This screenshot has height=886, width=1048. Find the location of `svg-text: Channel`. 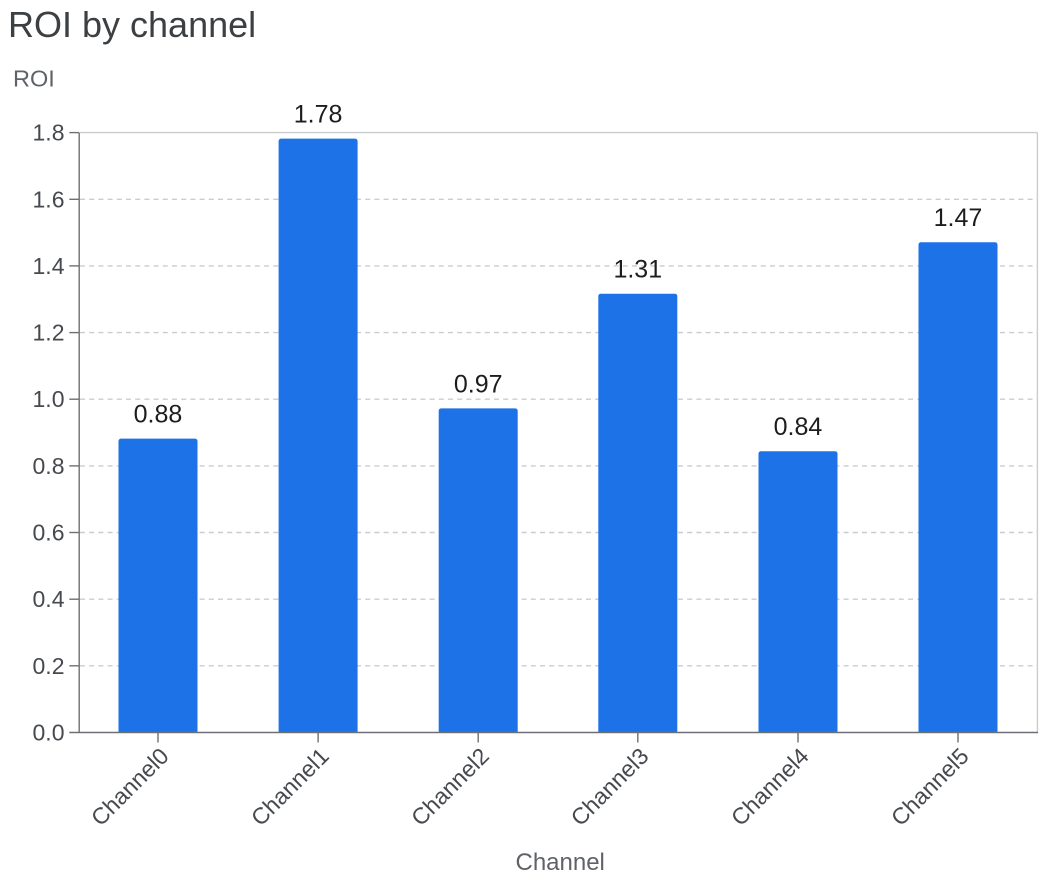

svg-text: Channel is located at coordinates (559, 862).